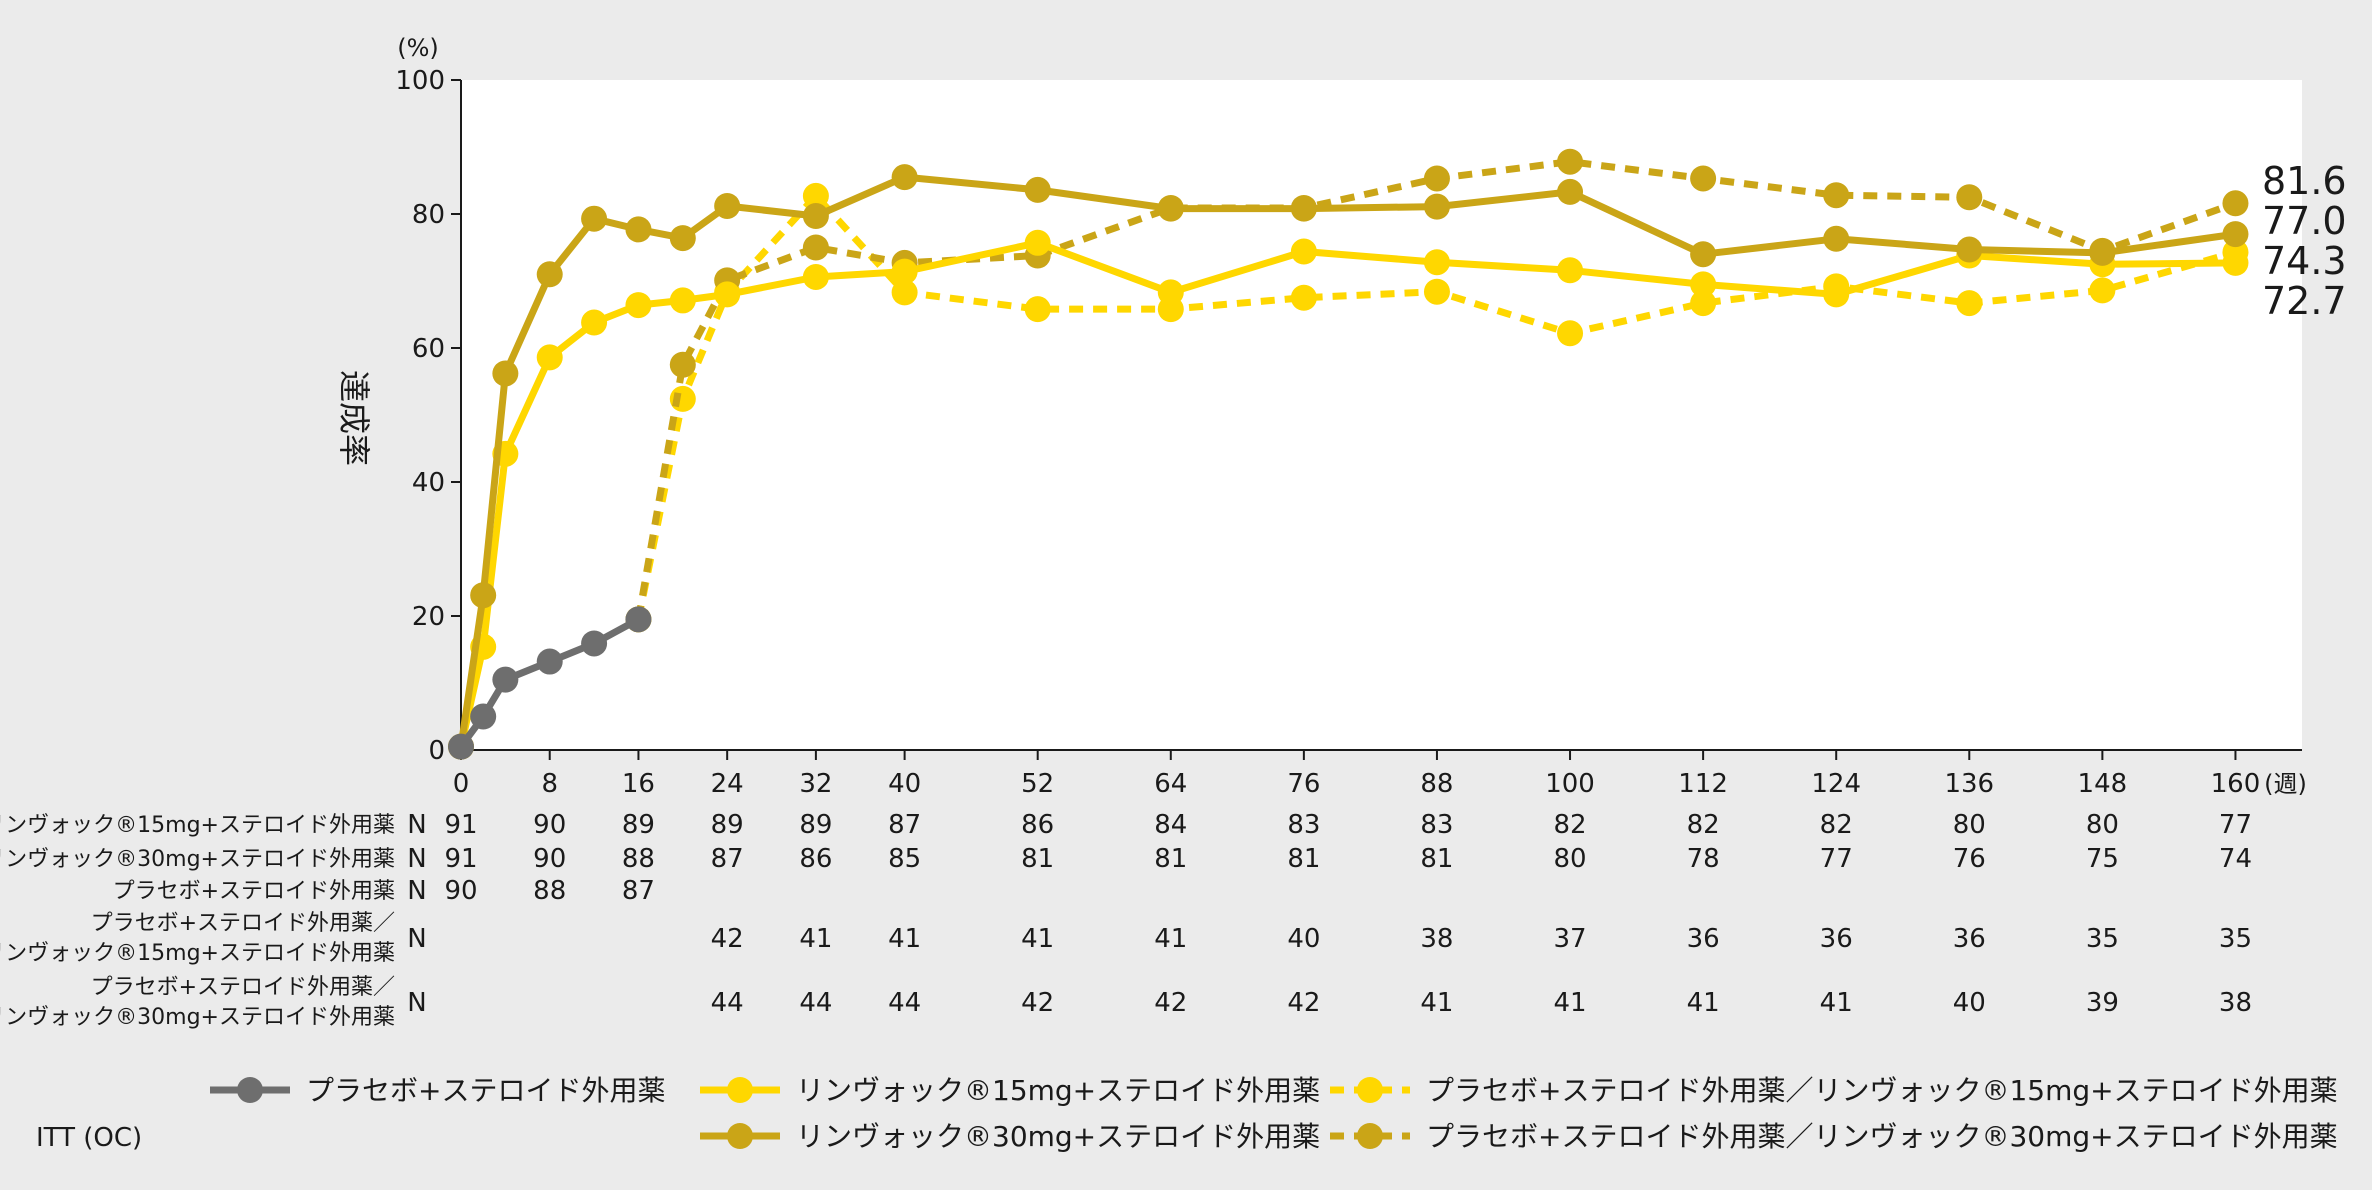  What do you see at coordinates (1303, 939) in the screenshot?
I see `n-table-cell: 40` at bounding box center [1303, 939].